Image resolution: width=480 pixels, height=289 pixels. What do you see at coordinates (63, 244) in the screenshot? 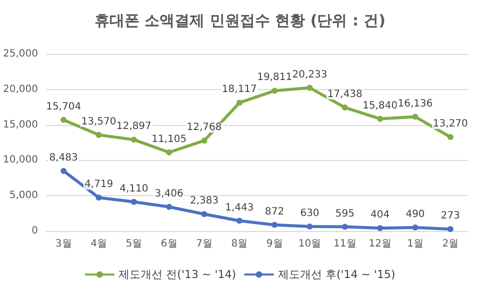
I see `x-tick-label: 3월` at bounding box center [63, 244].